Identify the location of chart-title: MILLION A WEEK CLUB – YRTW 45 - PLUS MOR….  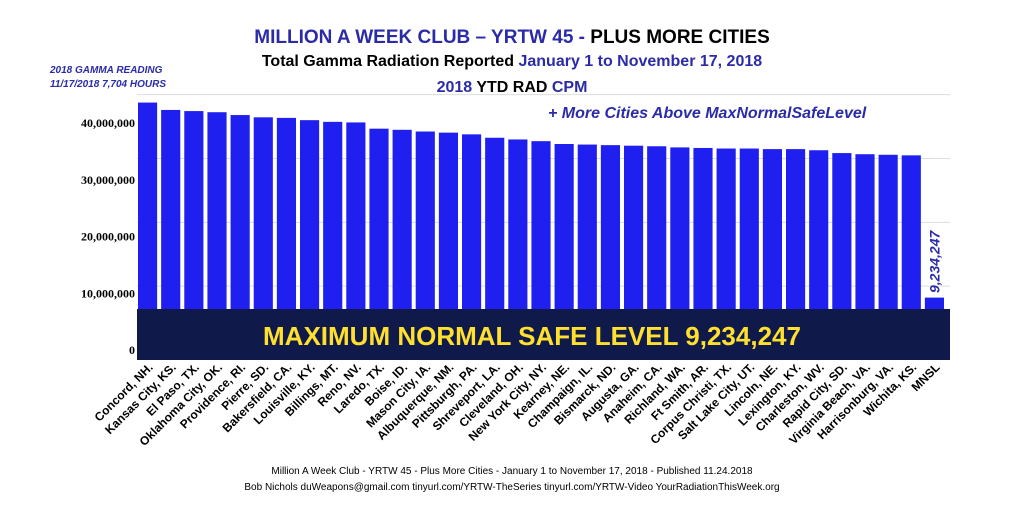
(512, 38).